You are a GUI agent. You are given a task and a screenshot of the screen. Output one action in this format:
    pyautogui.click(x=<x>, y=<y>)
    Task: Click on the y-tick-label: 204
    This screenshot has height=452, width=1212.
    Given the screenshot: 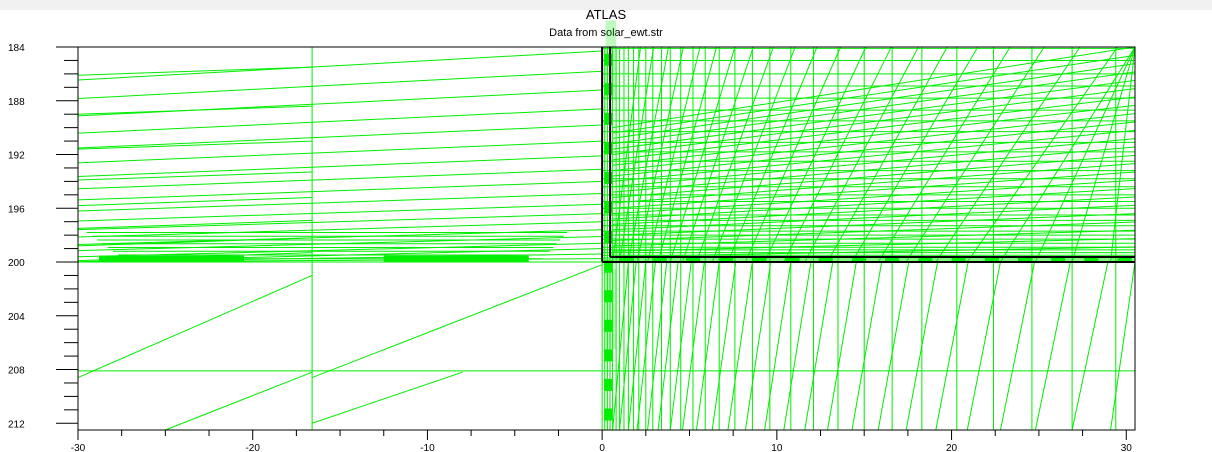 What is the action you would take?
    pyautogui.click(x=16, y=317)
    